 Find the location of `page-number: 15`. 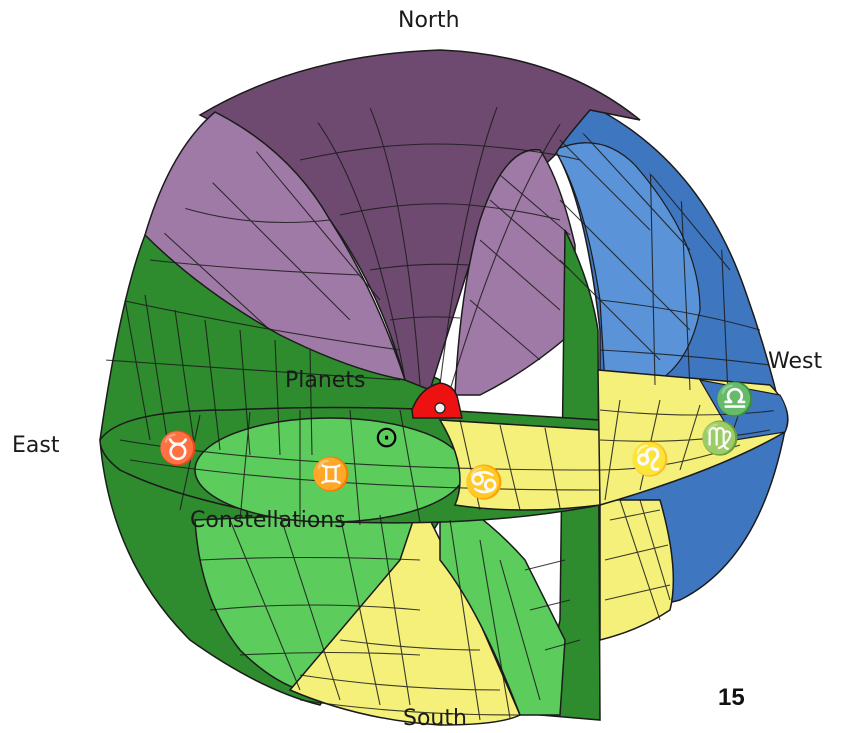

page-number: 15 is located at coordinates (731, 697).